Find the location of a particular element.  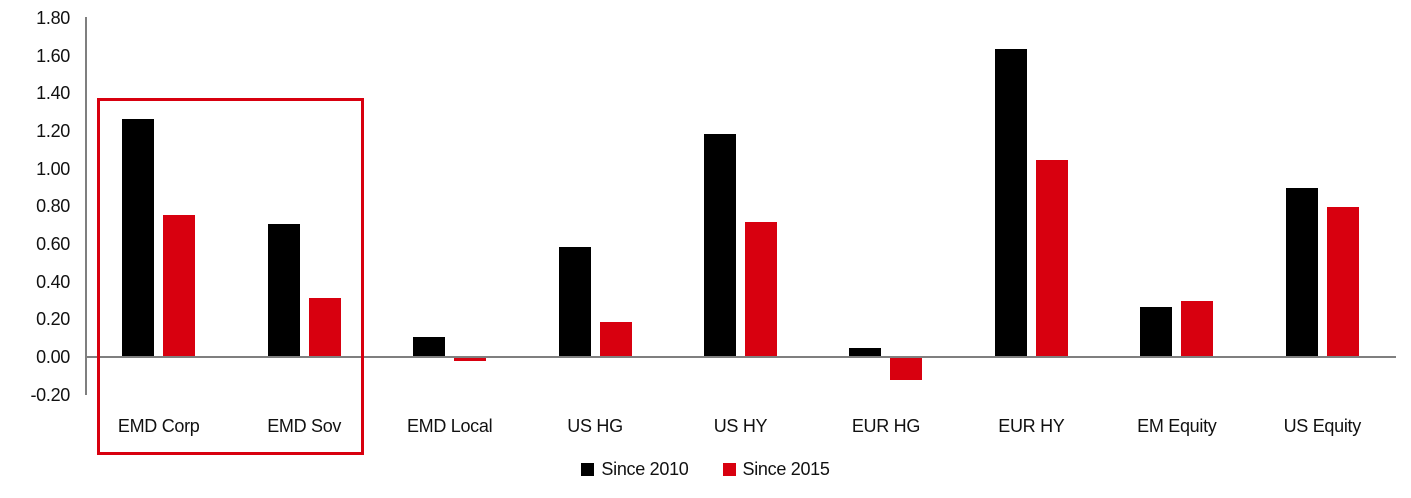

bar-since-2010-us-equity is located at coordinates (1301, 272).